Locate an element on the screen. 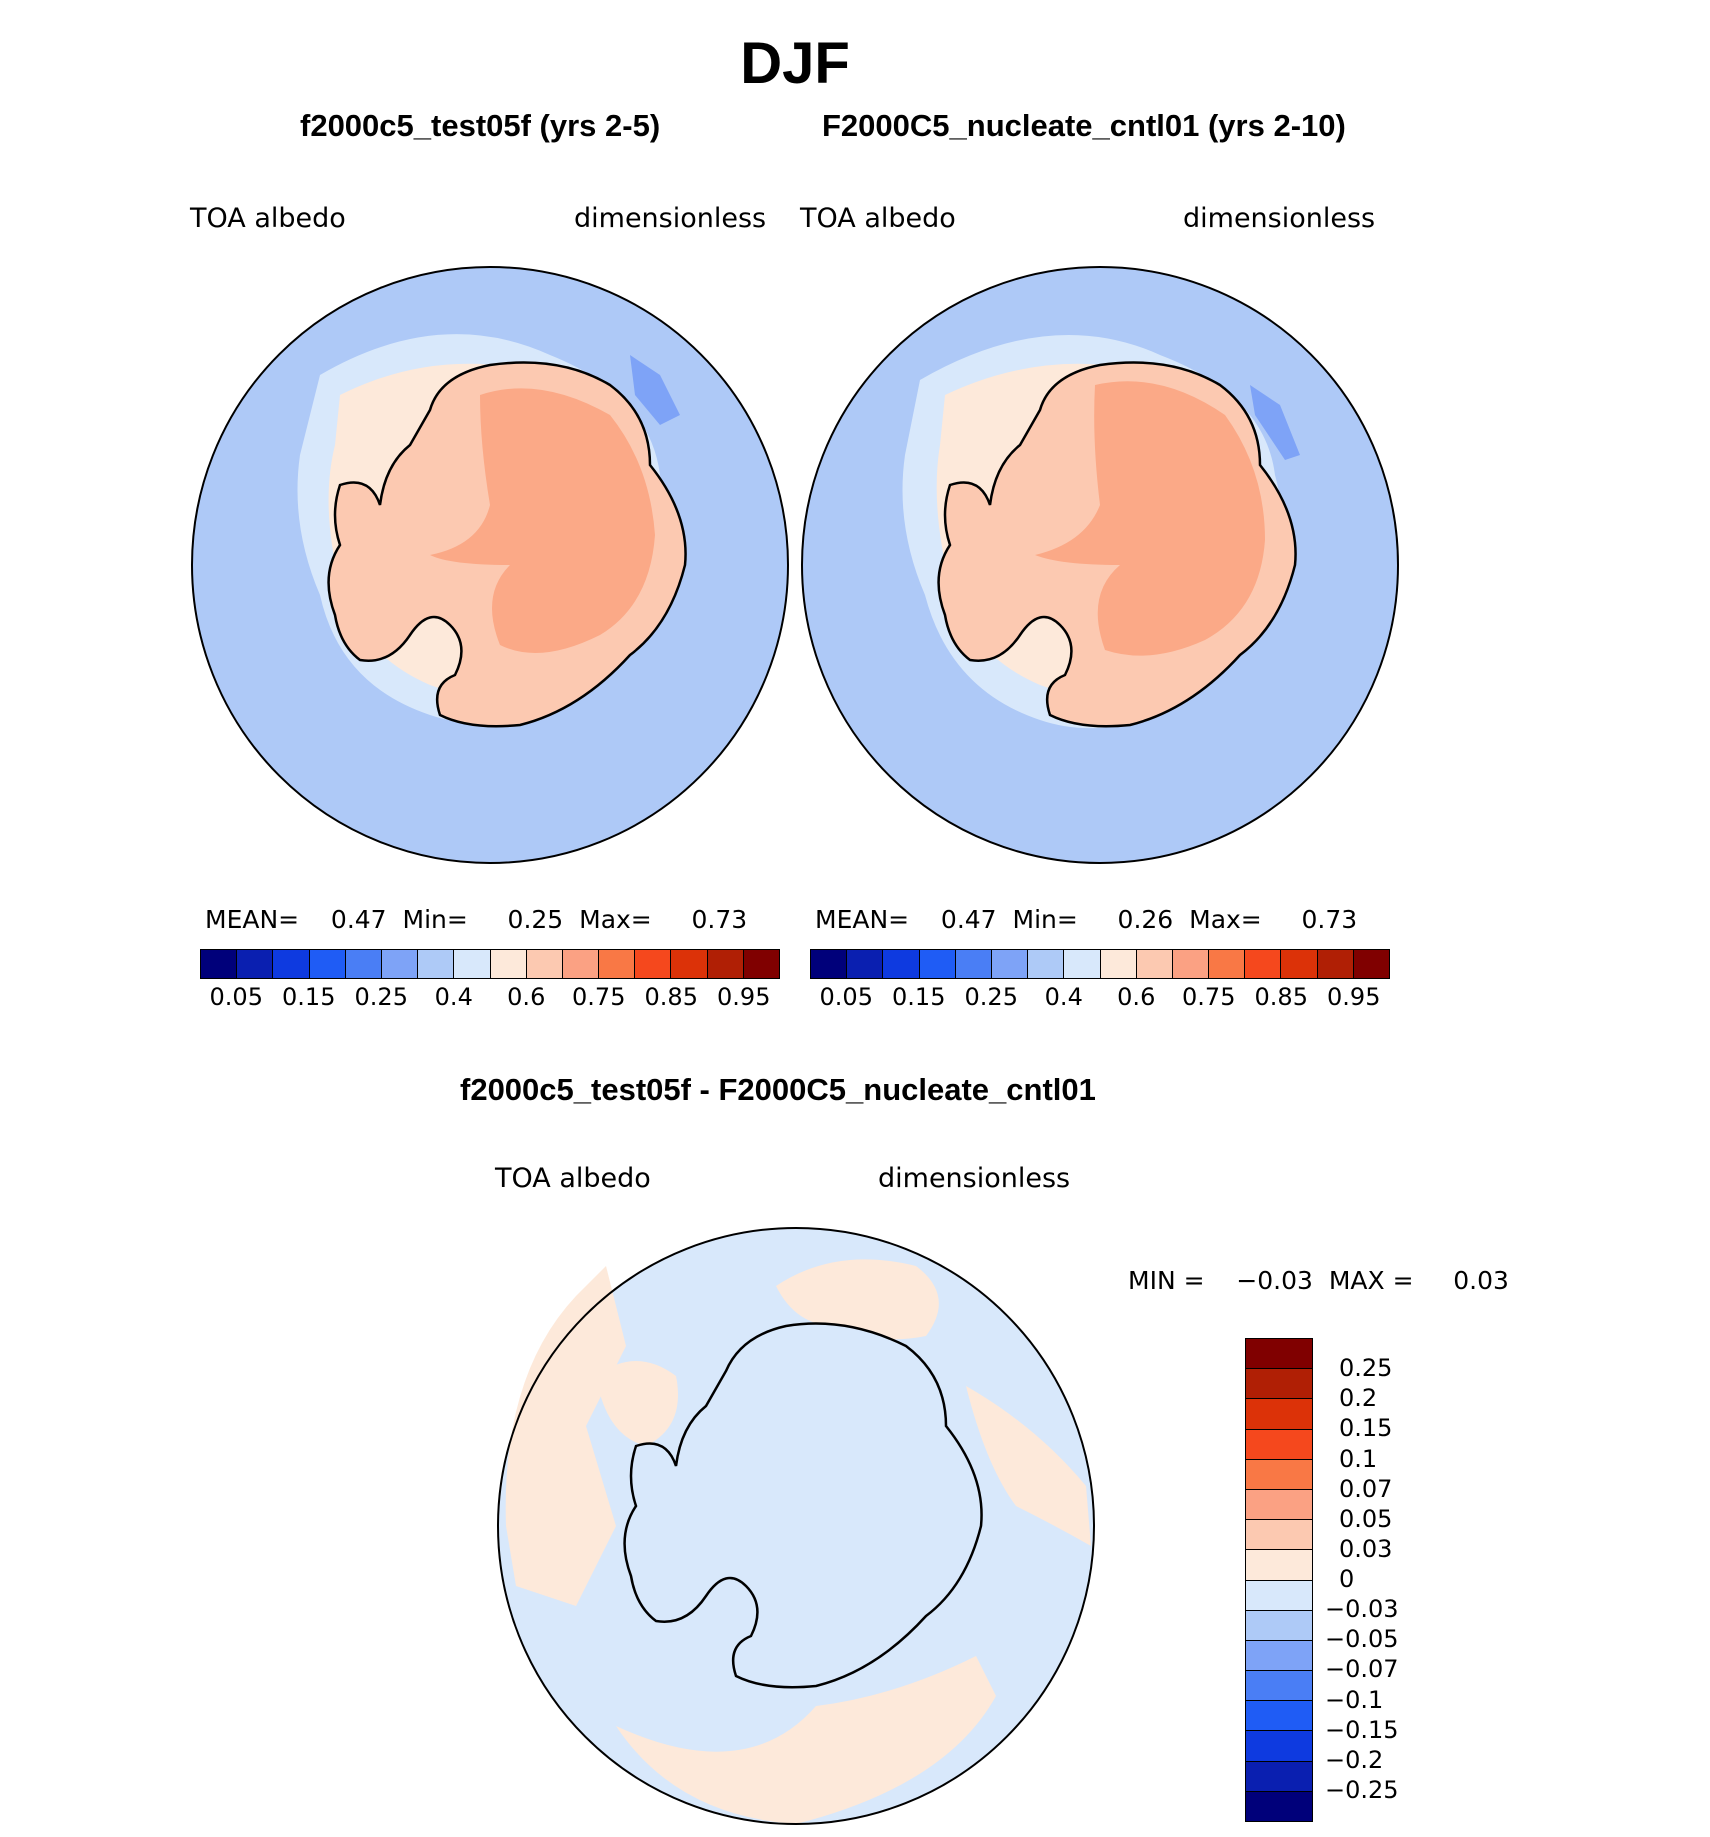 The width and height of the screenshot is (1710, 1837). panel-1-title: f2000c5_test05f (yrs 2-5) is located at coordinates (480, 125).